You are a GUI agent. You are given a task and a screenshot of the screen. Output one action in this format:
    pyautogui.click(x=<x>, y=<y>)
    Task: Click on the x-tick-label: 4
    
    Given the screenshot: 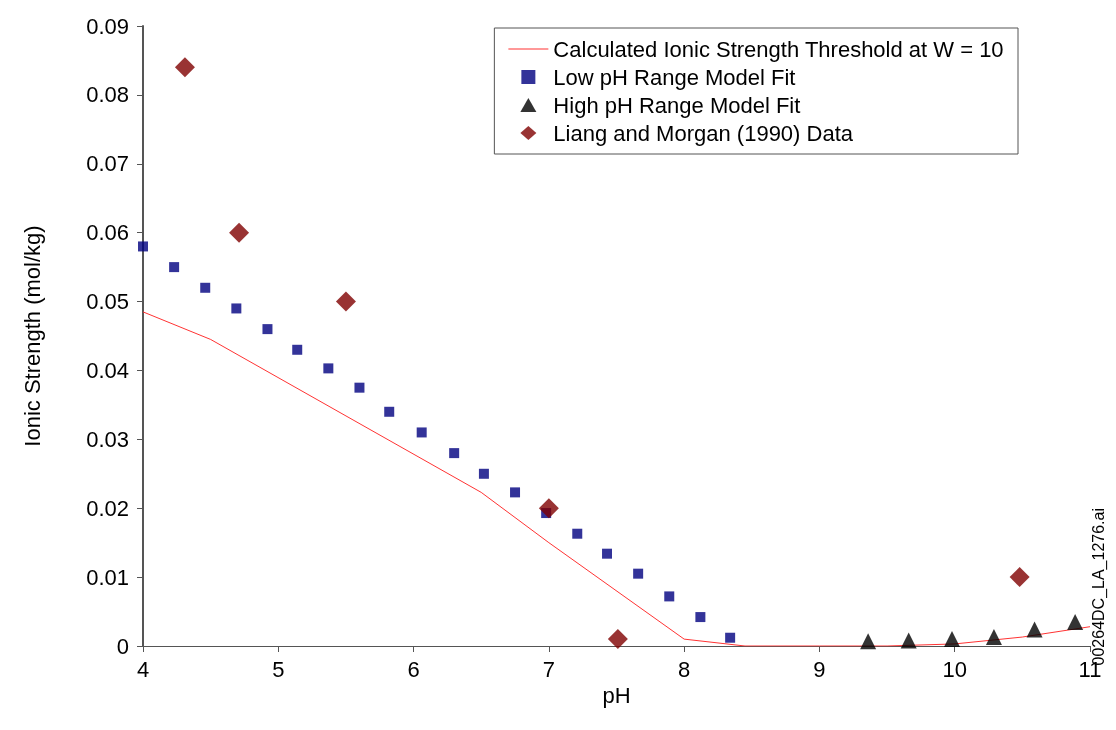 What is the action you would take?
    pyautogui.click(x=143, y=669)
    